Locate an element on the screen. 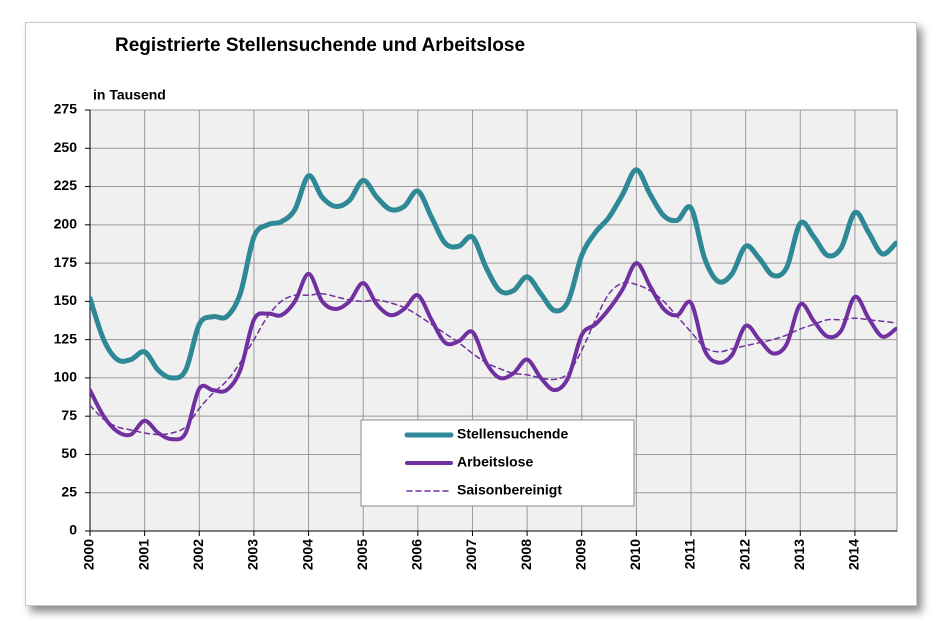  x-tick-label: 2007 is located at coordinates (471, 554).